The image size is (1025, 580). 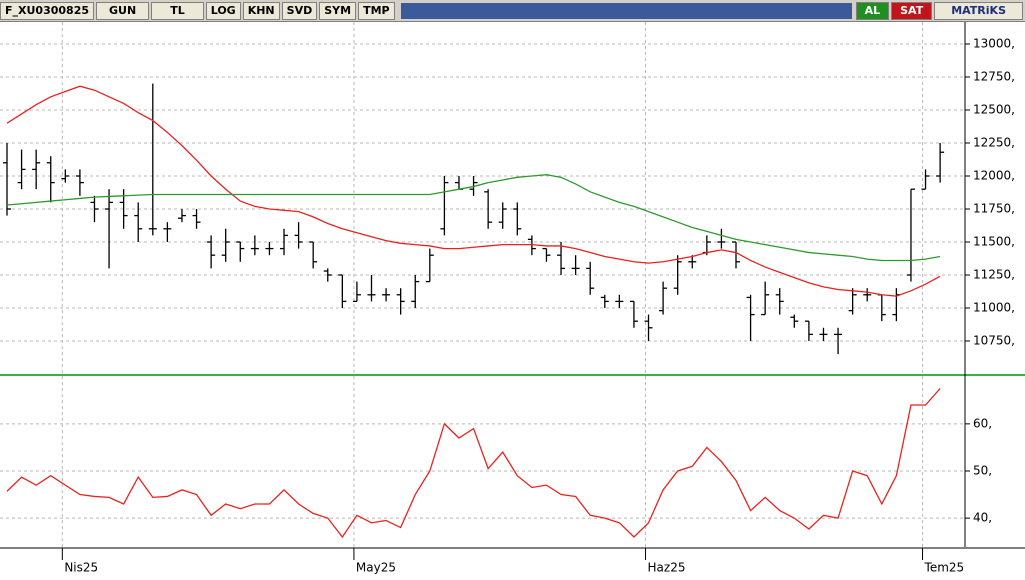 I want to click on series-line, so click(x=473, y=218).